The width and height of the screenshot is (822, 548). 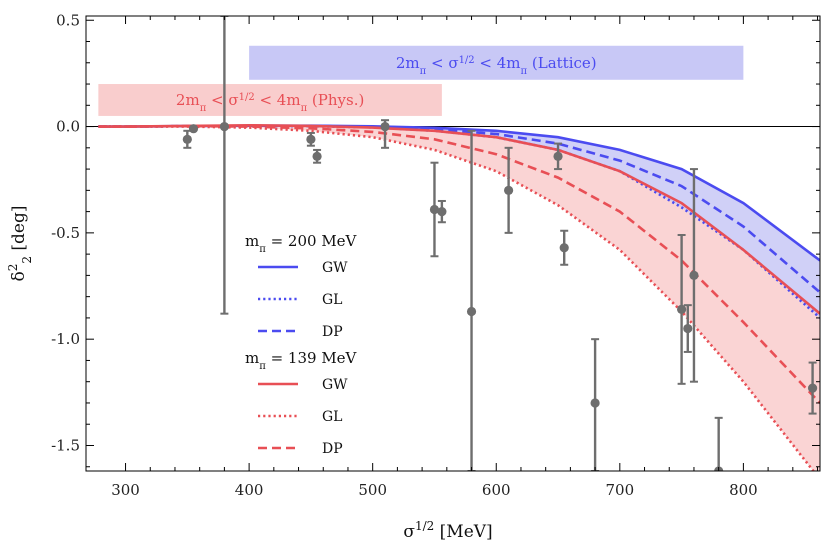 I want to click on x-tick-label: 300, so click(x=125, y=490).